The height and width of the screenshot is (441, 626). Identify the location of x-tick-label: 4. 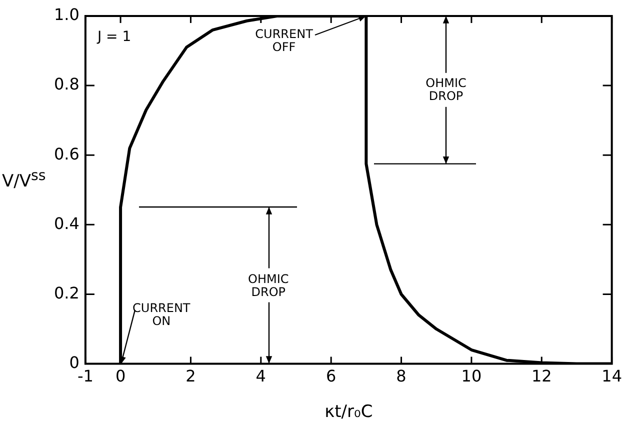
(261, 376).